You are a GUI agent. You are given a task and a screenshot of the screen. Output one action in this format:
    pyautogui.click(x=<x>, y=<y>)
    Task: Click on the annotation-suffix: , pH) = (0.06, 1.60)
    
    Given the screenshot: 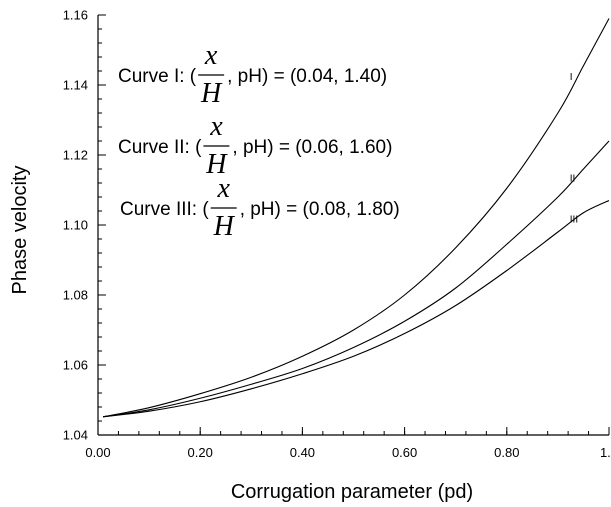 What is the action you would take?
    pyautogui.click(x=312, y=147)
    